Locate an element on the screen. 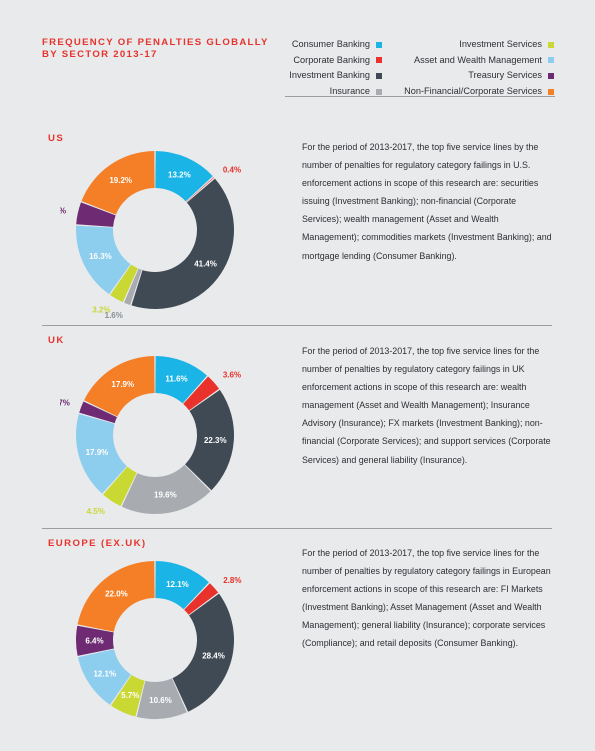 This screenshot has height=751, width=595. data-label-insurance: 1.6% is located at coordinates (114, 315).